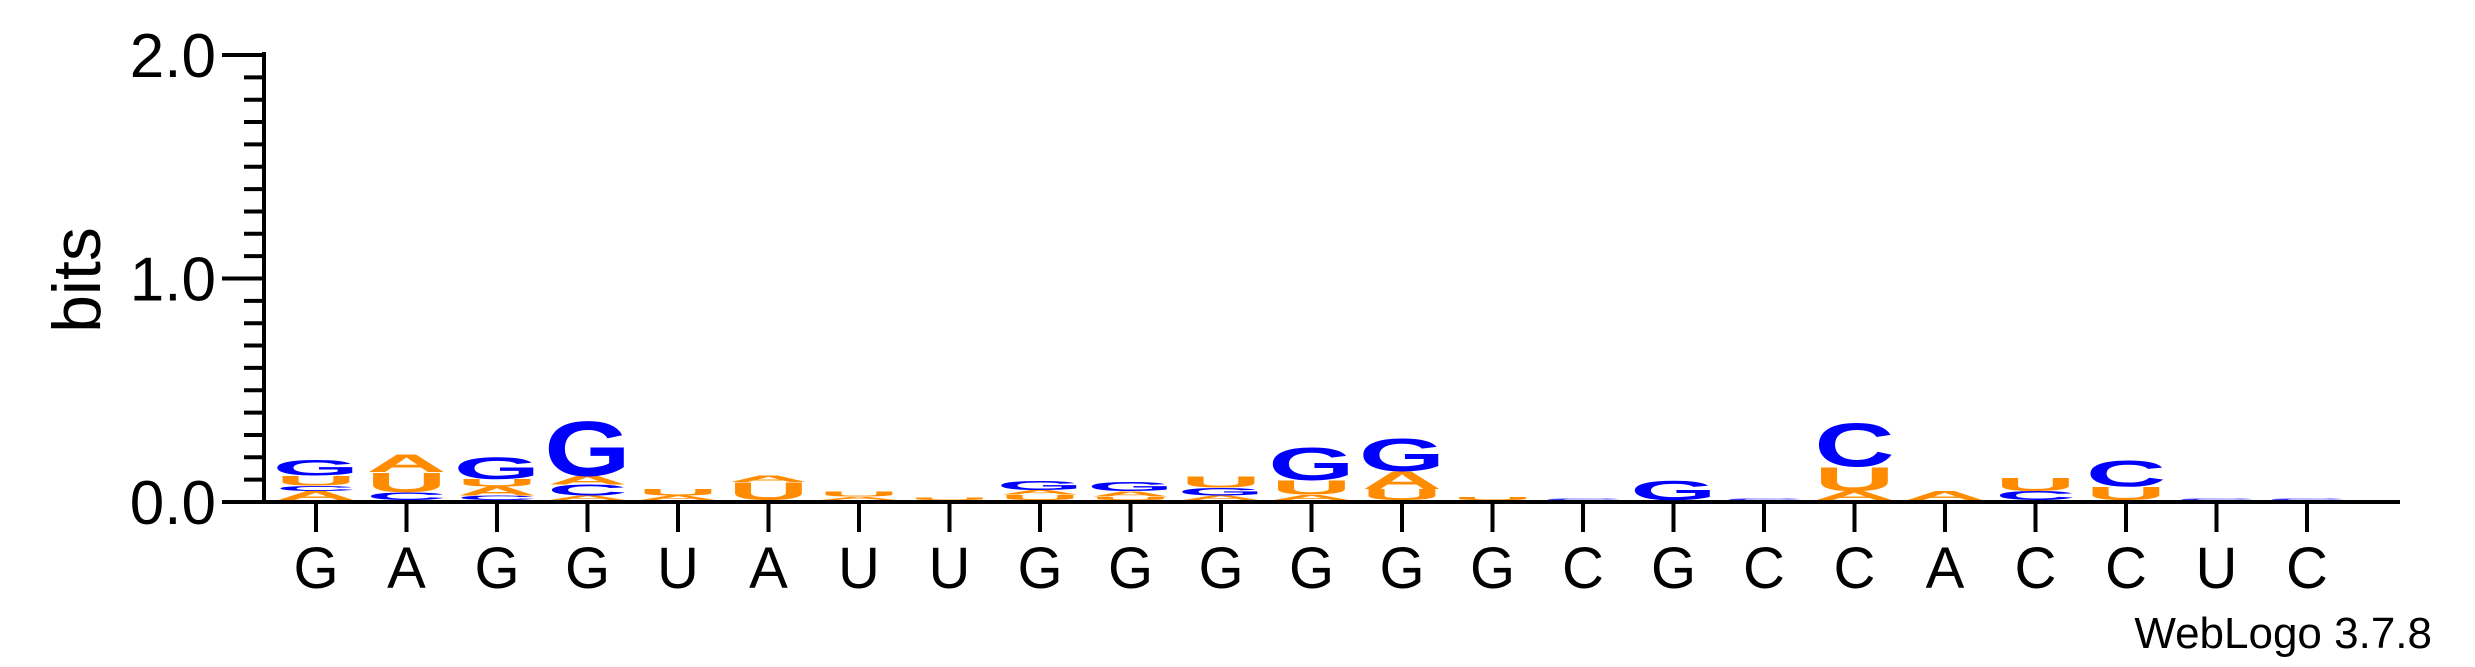 Image resolution: width=2475 pixels, height=667 pixels. Describe the element at coordinates (173, 56) in the screenshot. I see `y-tick-label: 2.0` at that location.